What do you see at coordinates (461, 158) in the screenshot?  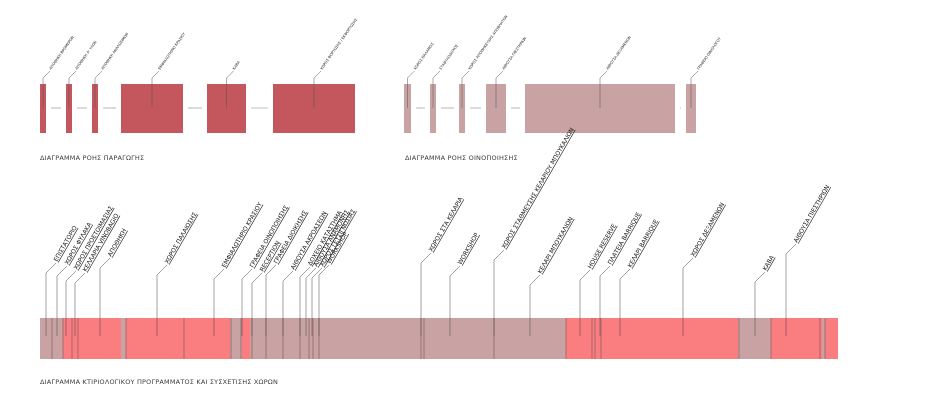 I see `winemaking-caption: ΔΙΑΓΡΑΜΜΑ ΡΟΗΣ ΟΙΝΟΠΟΙΗΣΗΣ` at bounding box center [461, 158].